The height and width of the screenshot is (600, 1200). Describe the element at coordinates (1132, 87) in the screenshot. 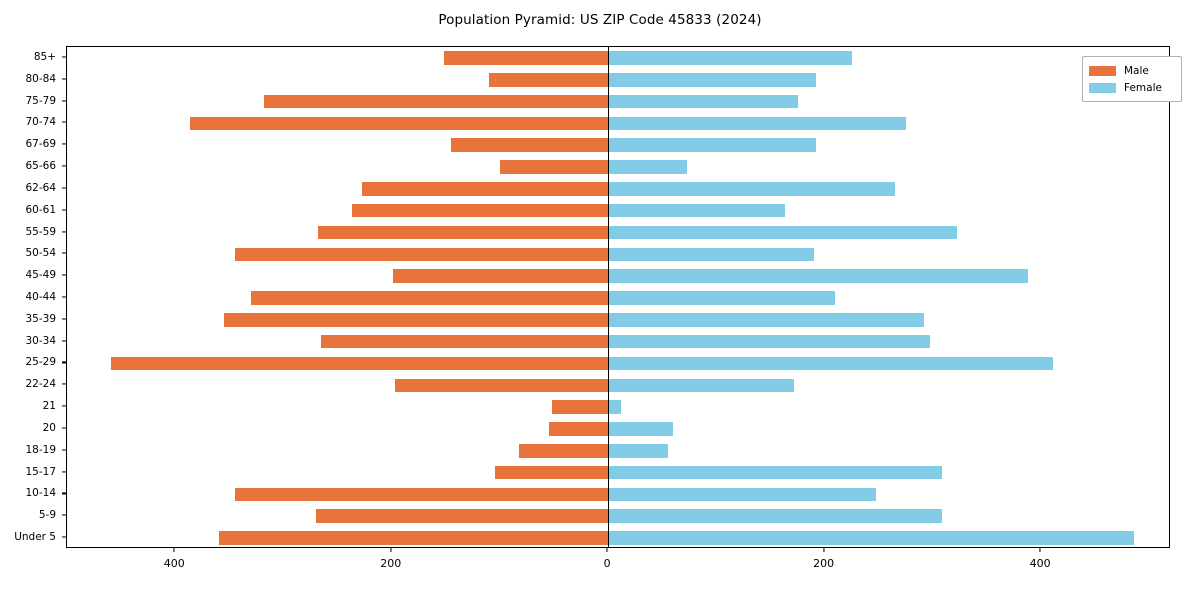

I see `legend-item-female: Female` at that location.